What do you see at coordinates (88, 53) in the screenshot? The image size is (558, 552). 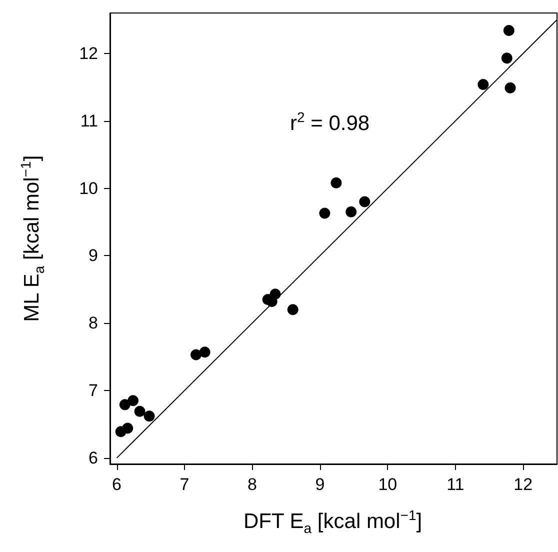 I see `y-tick-label: 12` at bounding box center [88, 53].